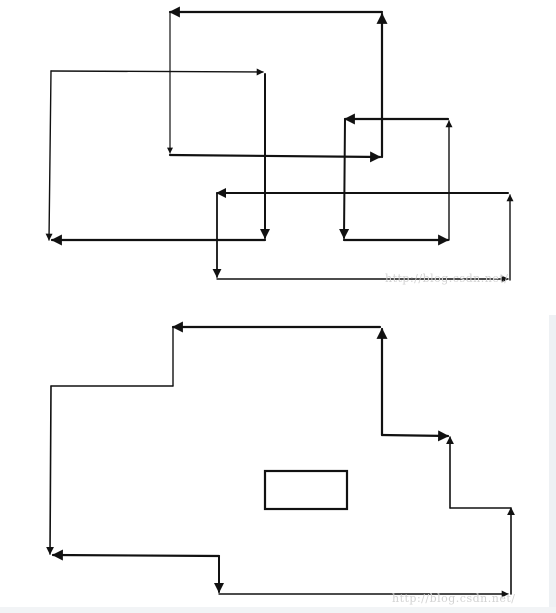 Image resolution: width=556 pixels, height=613 pixels. What do you see at coordinates (157, 157) in the screenshot?
I see `rectangle-b` at bounding box center [157, 157].